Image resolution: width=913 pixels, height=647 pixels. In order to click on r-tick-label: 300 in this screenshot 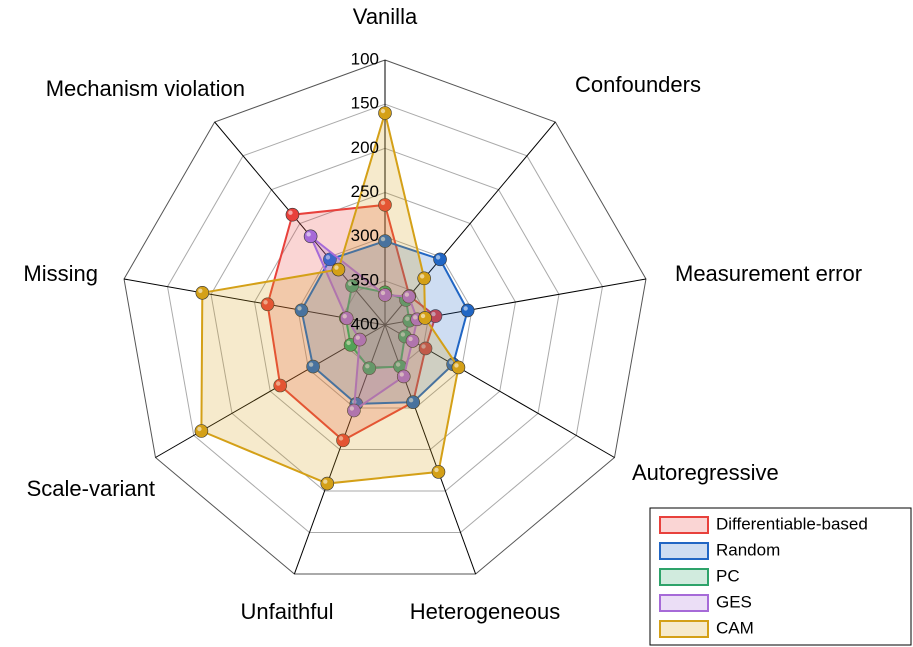, I will do `click(365, 235)`.